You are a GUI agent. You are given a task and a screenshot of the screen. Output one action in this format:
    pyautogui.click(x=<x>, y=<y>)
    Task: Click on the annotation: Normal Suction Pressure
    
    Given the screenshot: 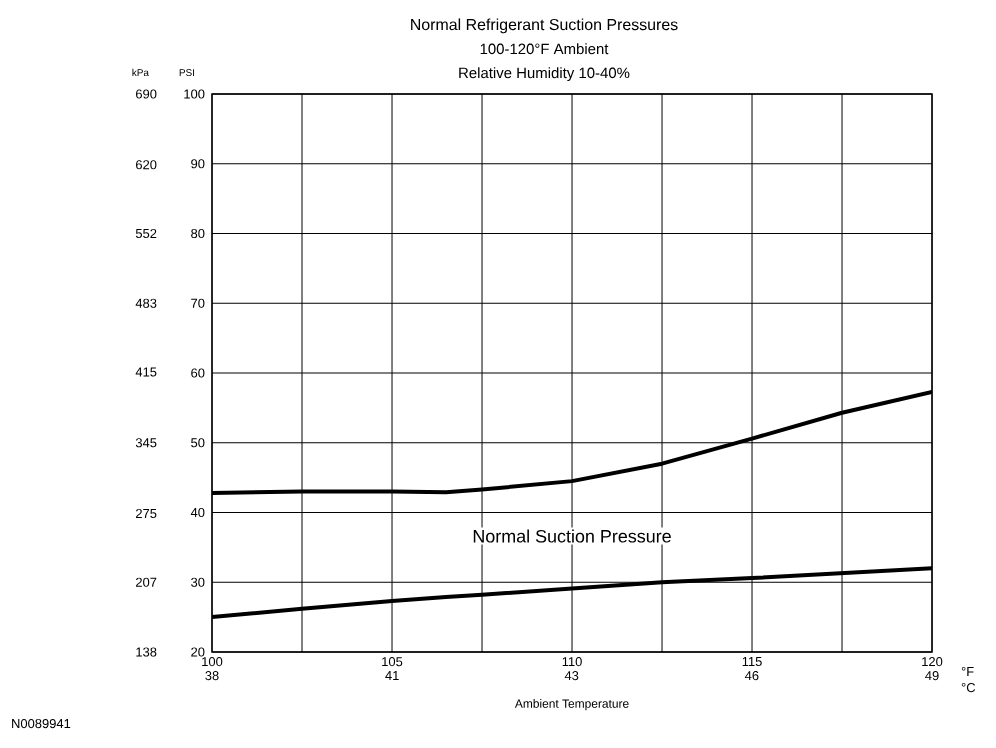 What is the action you would take?
    pyautogui.click(x=572, y=536)
    